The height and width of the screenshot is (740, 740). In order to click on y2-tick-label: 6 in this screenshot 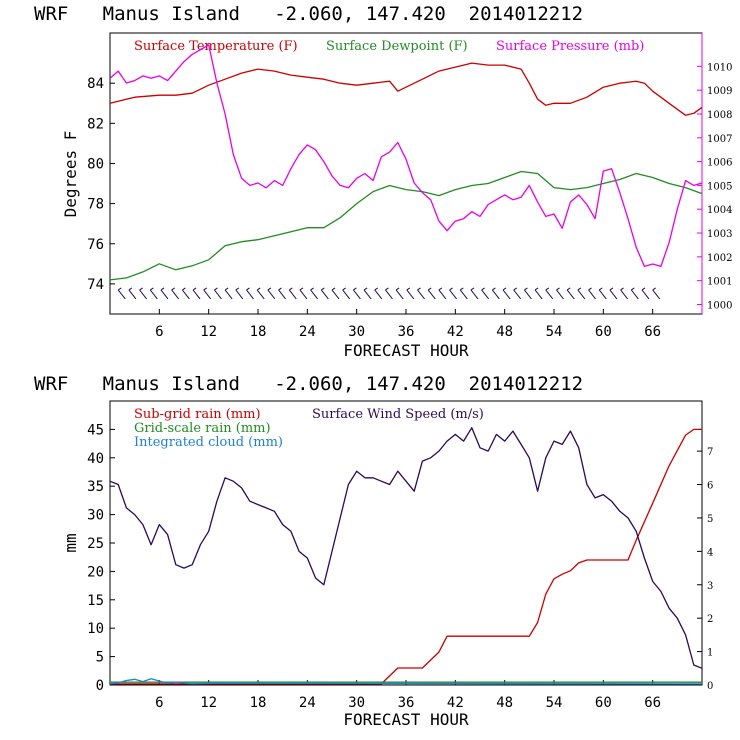, I will do `click(710, 486)`.